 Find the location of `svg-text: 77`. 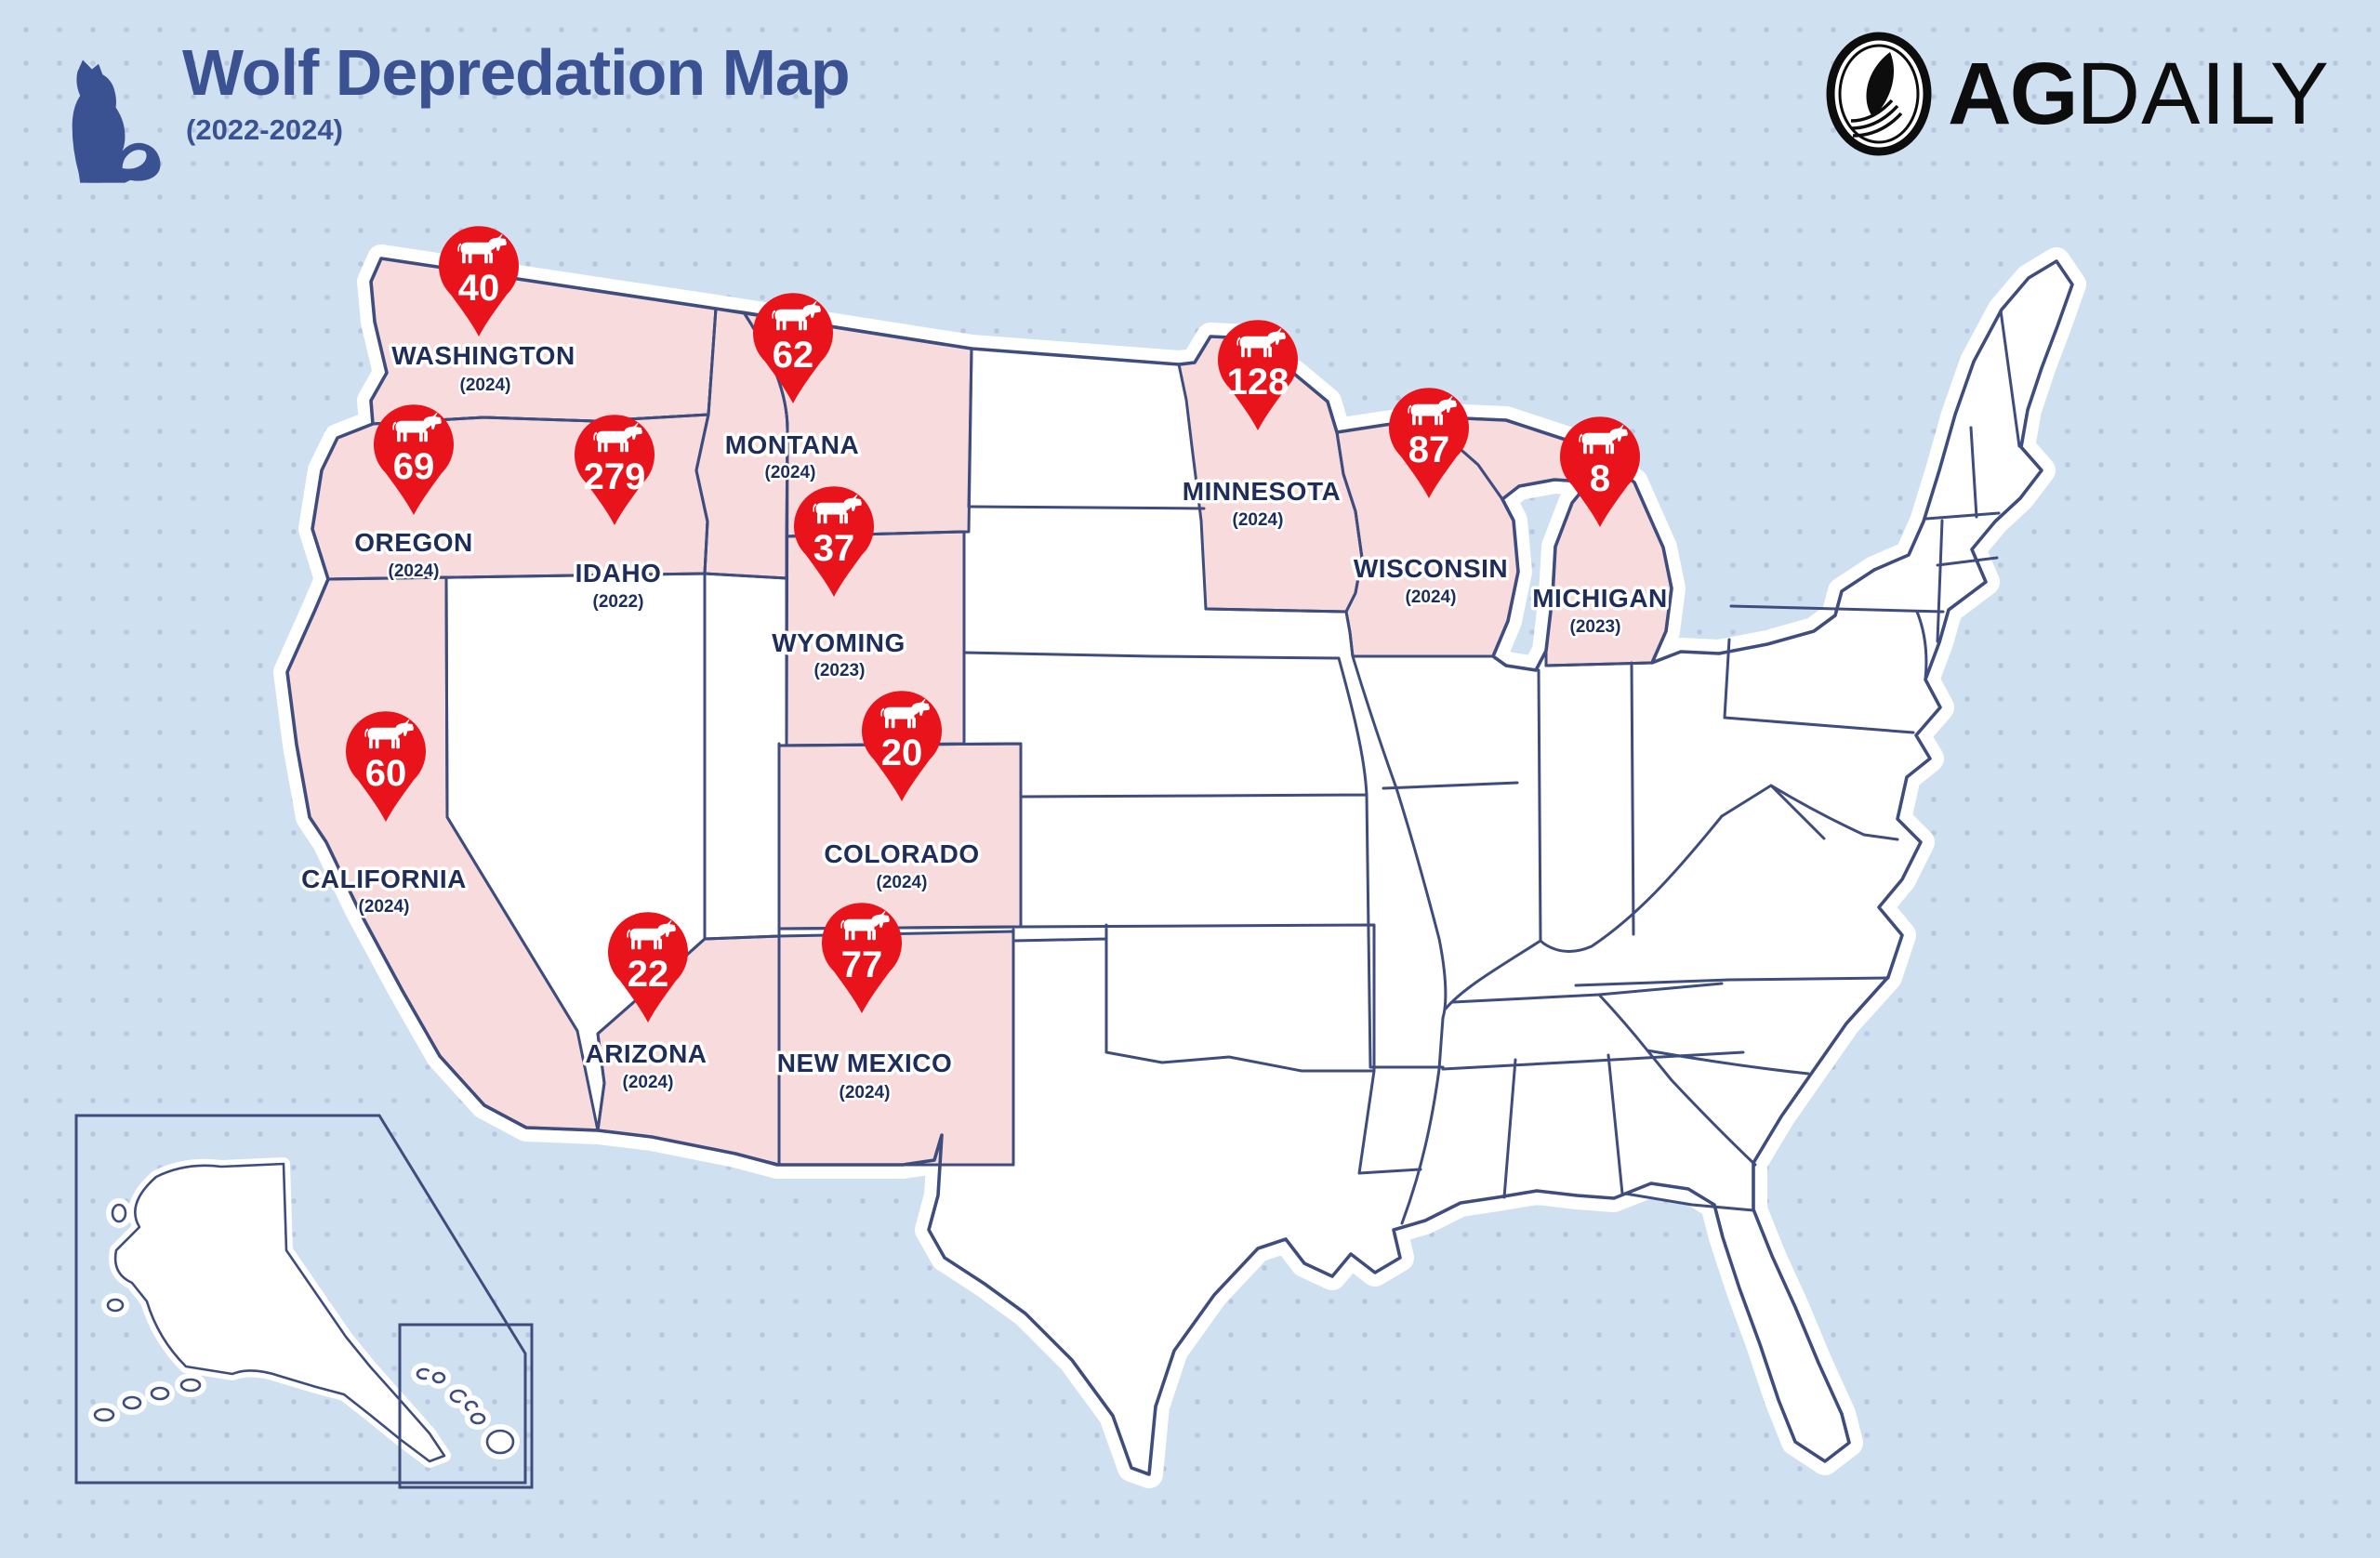

svg-text: 77 is located at coordinates (862, 965).